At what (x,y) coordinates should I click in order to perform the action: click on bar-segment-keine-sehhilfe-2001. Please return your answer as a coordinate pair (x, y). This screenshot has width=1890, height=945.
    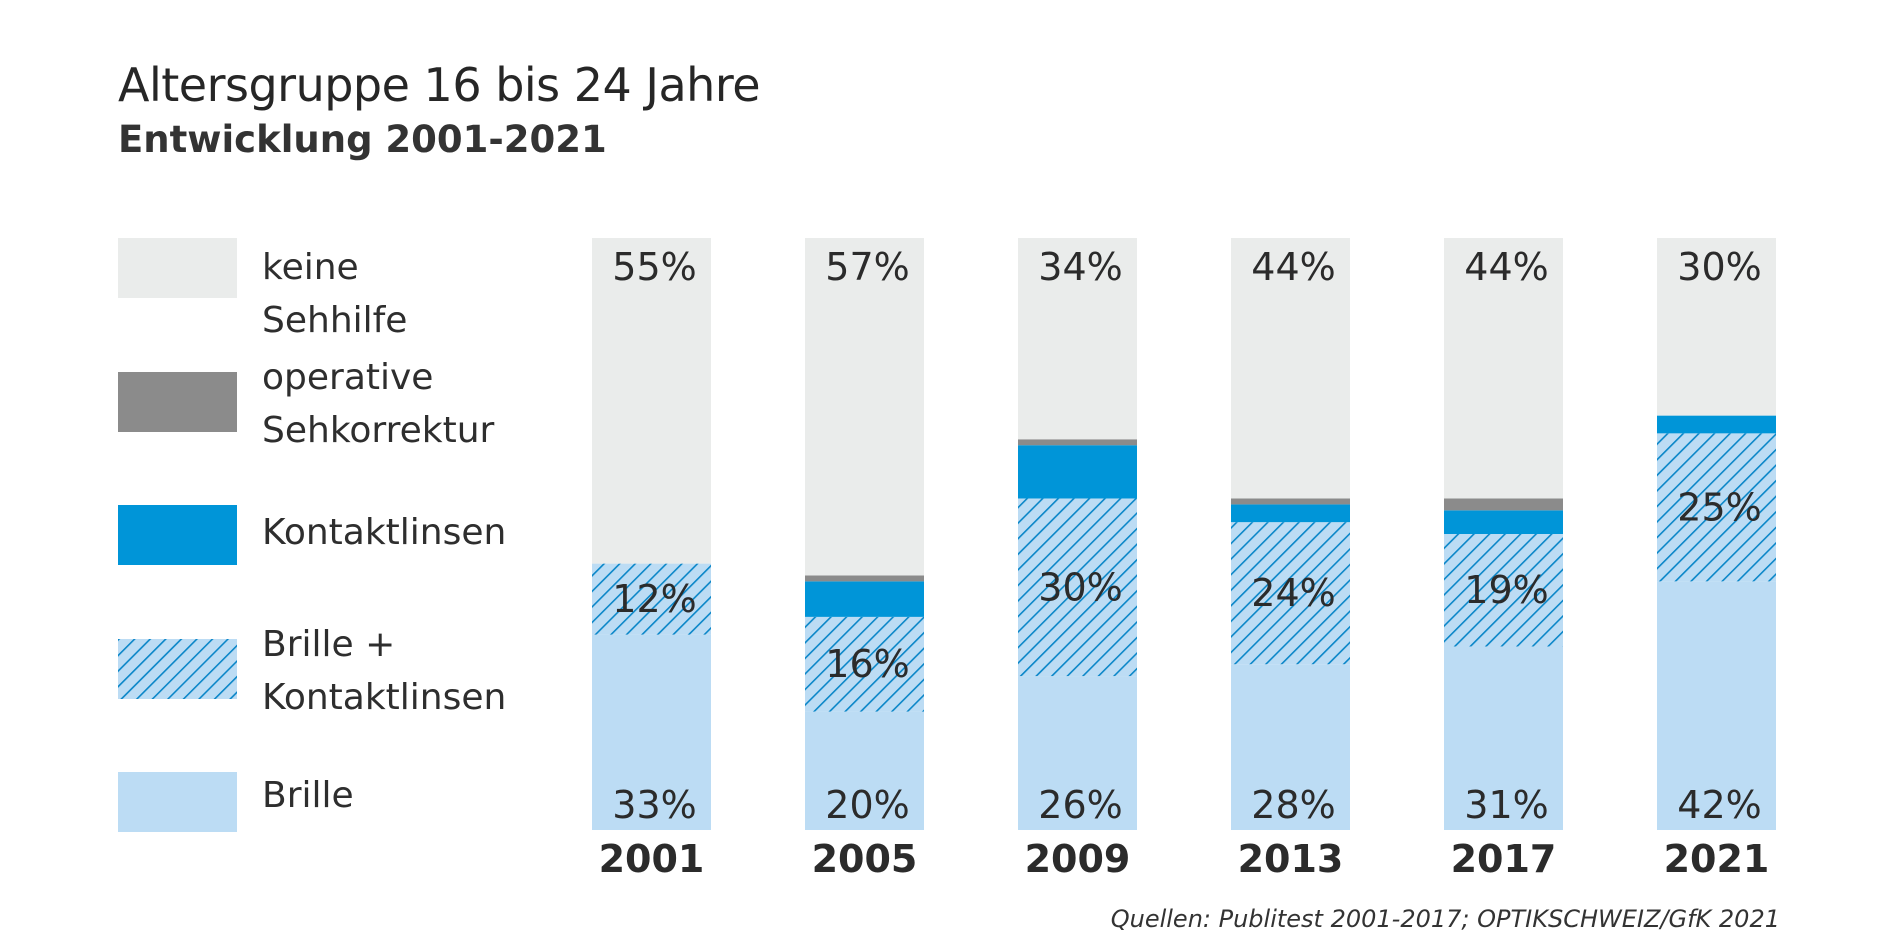
    Looking at the image, I should click on (651, 401).